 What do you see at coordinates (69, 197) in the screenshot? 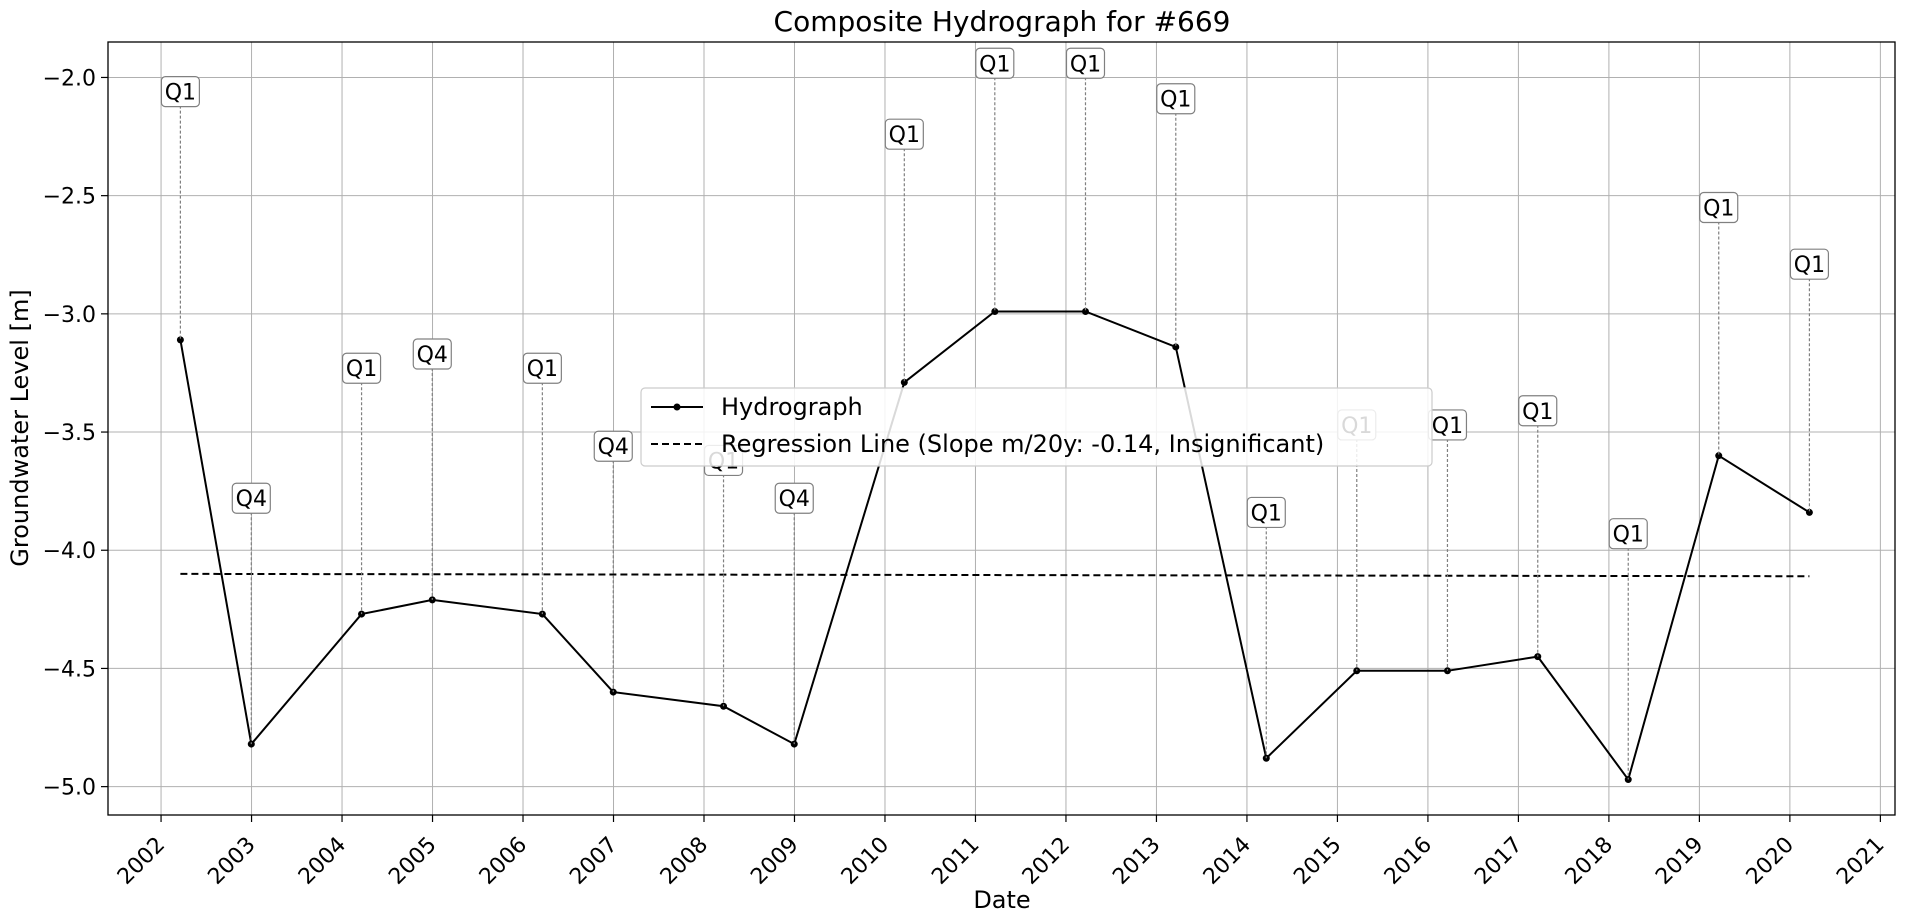
I see `y-tick-label: −2.5` at bounding box center [69, 197].